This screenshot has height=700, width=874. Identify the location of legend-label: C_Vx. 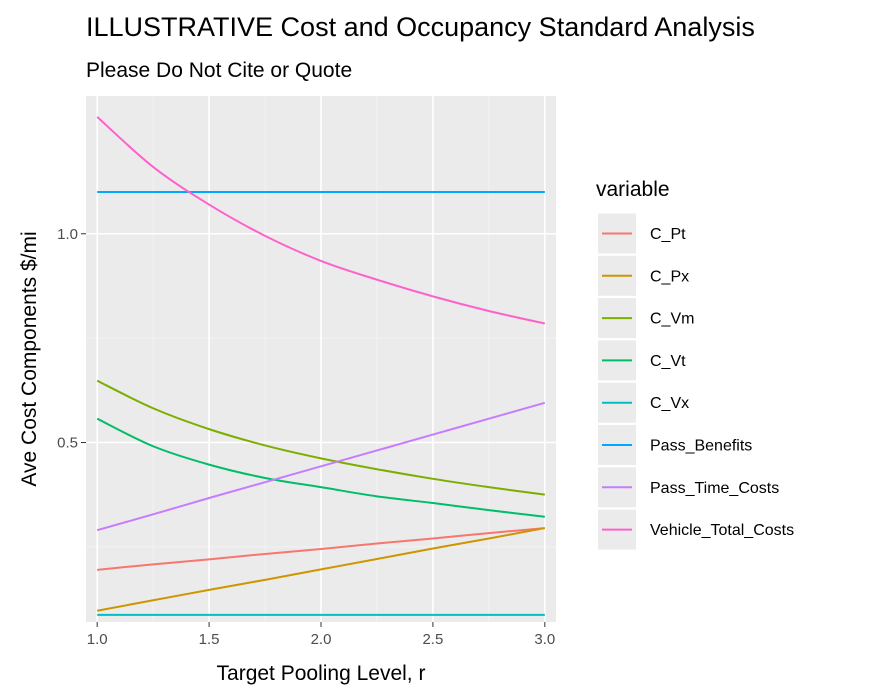
(669, 403).